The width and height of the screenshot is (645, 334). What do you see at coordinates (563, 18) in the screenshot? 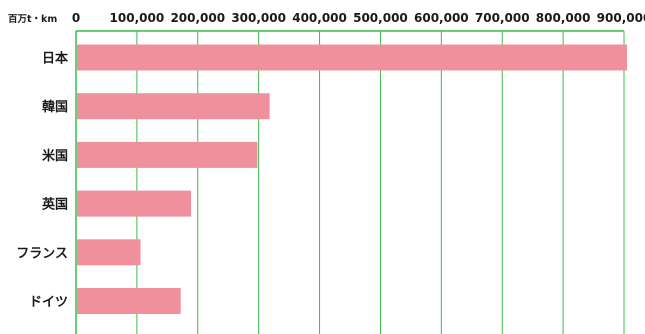
I see `x-tick-label: 800,000` at bounding box center [563, 18].